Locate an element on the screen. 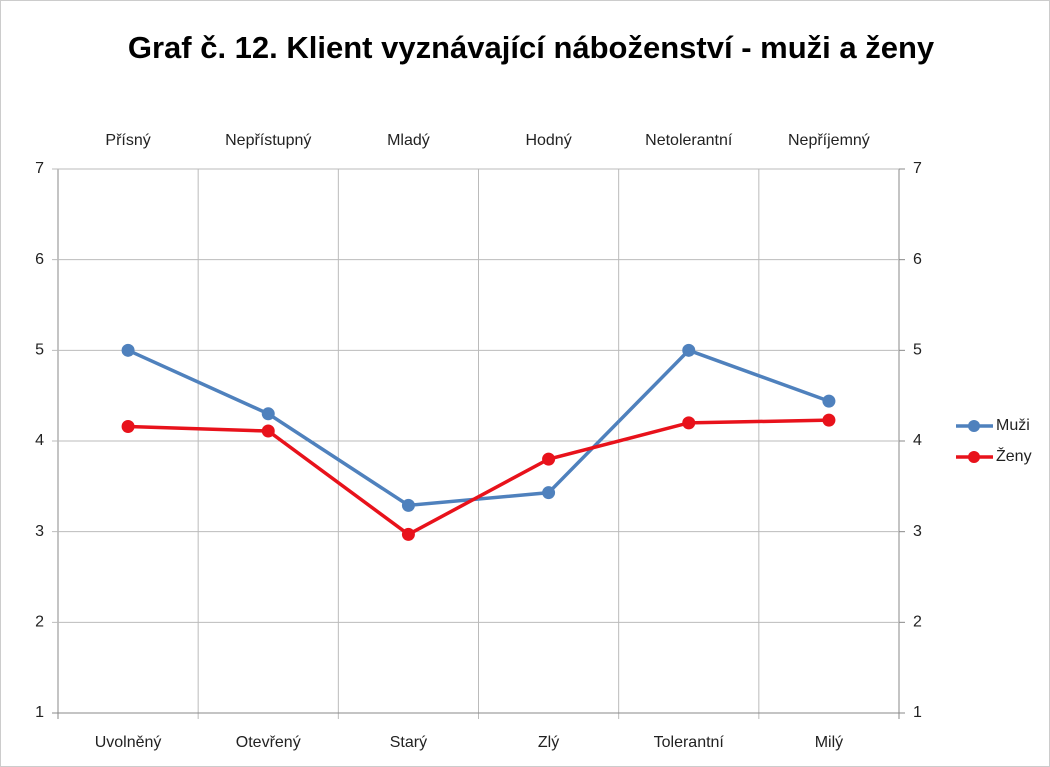  legend-label: Ženy is located at coordinates (1014, 455).